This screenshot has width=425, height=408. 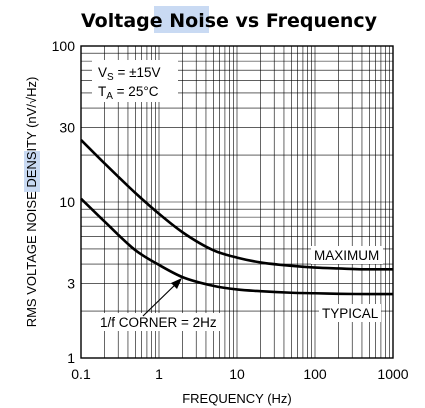 What do you see at coordinates (303, 21) in the screenshot?
I see `title-part-3: vs Frequency` at bounding box center [303, 21].